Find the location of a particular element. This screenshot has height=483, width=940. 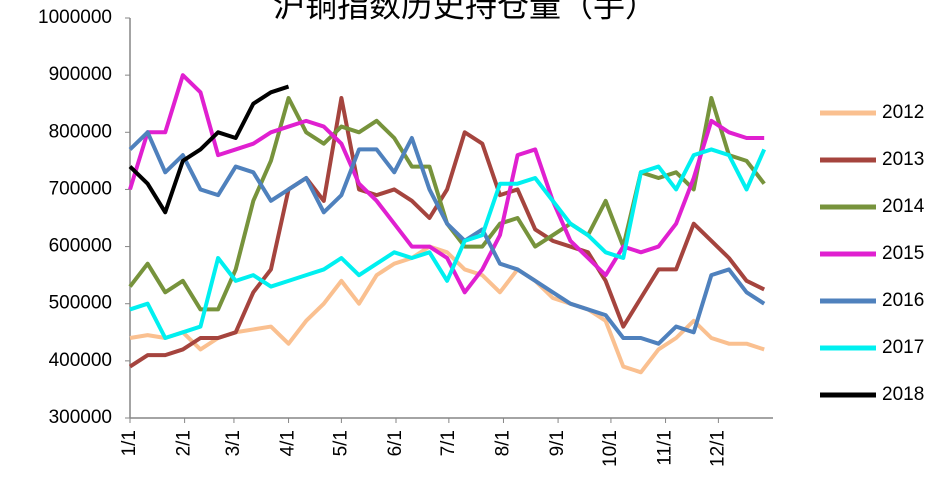

legend-label: 2013 is located at coordinates (903, 159).